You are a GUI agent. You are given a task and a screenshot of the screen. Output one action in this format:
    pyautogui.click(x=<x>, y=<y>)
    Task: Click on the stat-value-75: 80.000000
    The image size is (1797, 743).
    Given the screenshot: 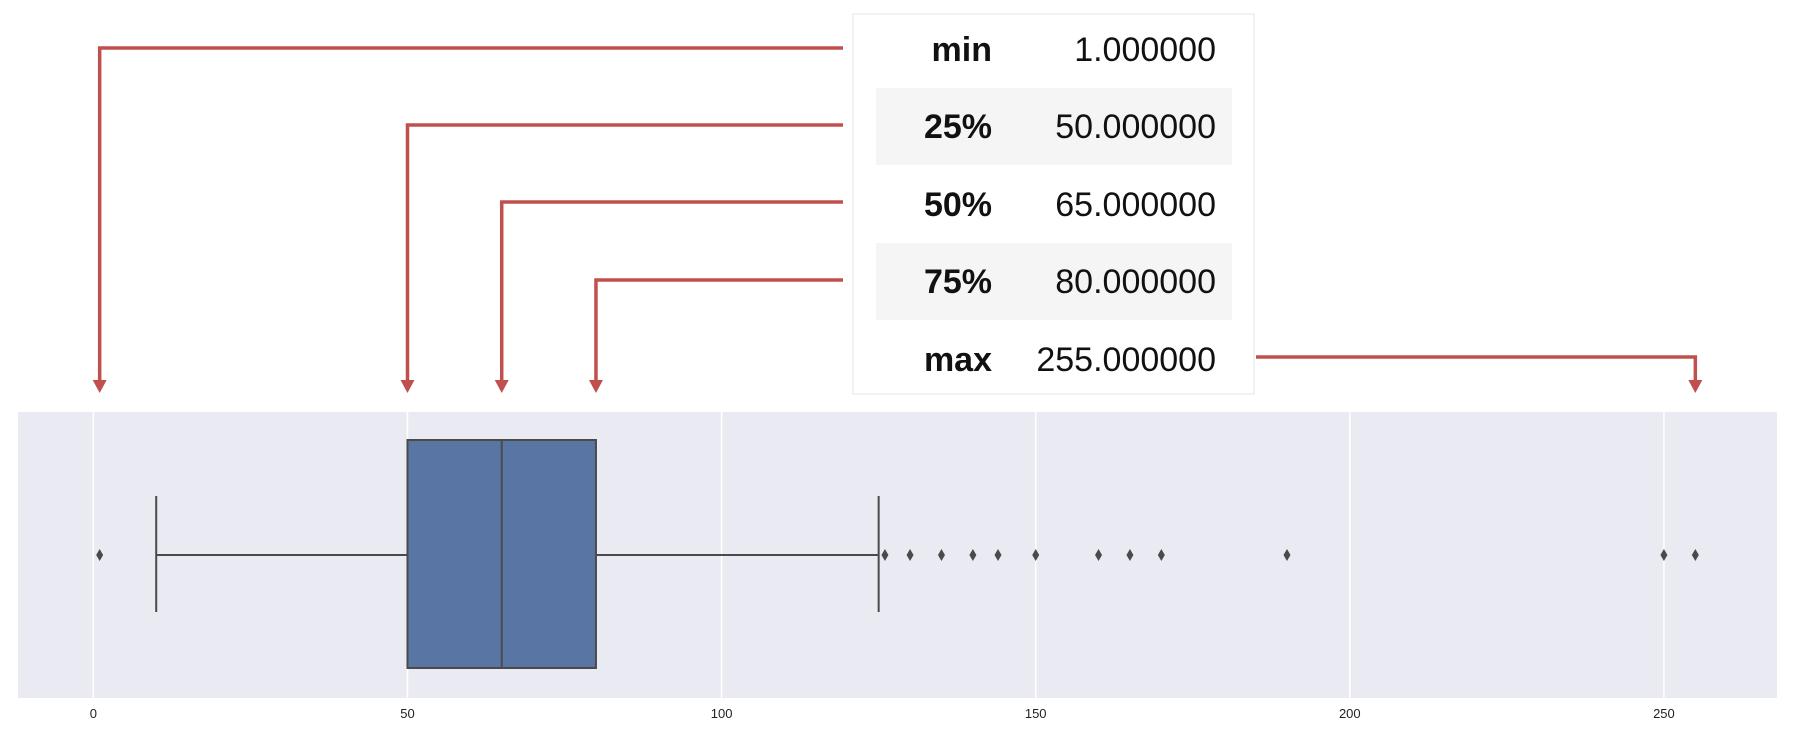 What is the action you would take?
    pyautogui.click(x=1135, y=282)
    